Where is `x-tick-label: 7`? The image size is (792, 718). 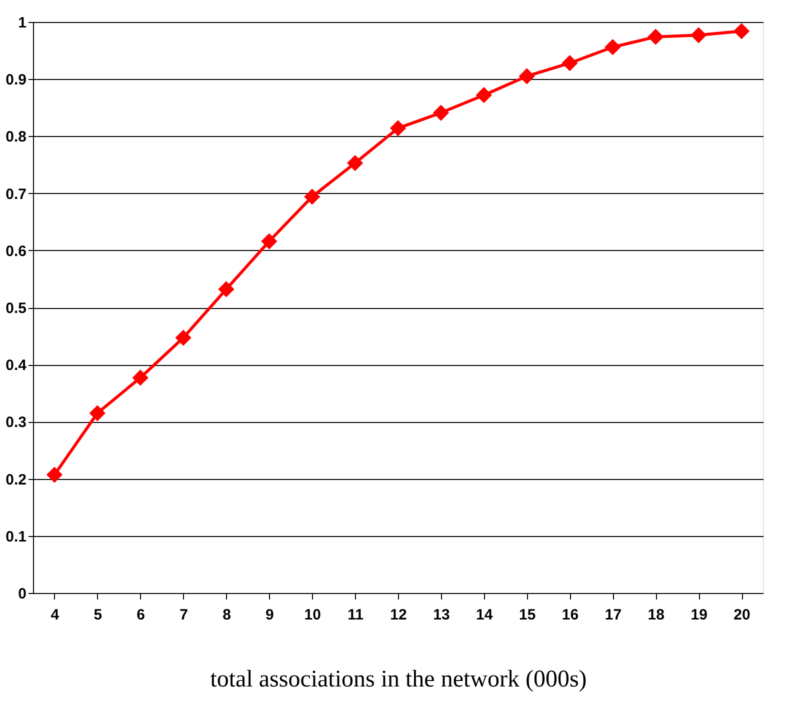
x-tick-label: 7 is located at coordinates (184, 615).